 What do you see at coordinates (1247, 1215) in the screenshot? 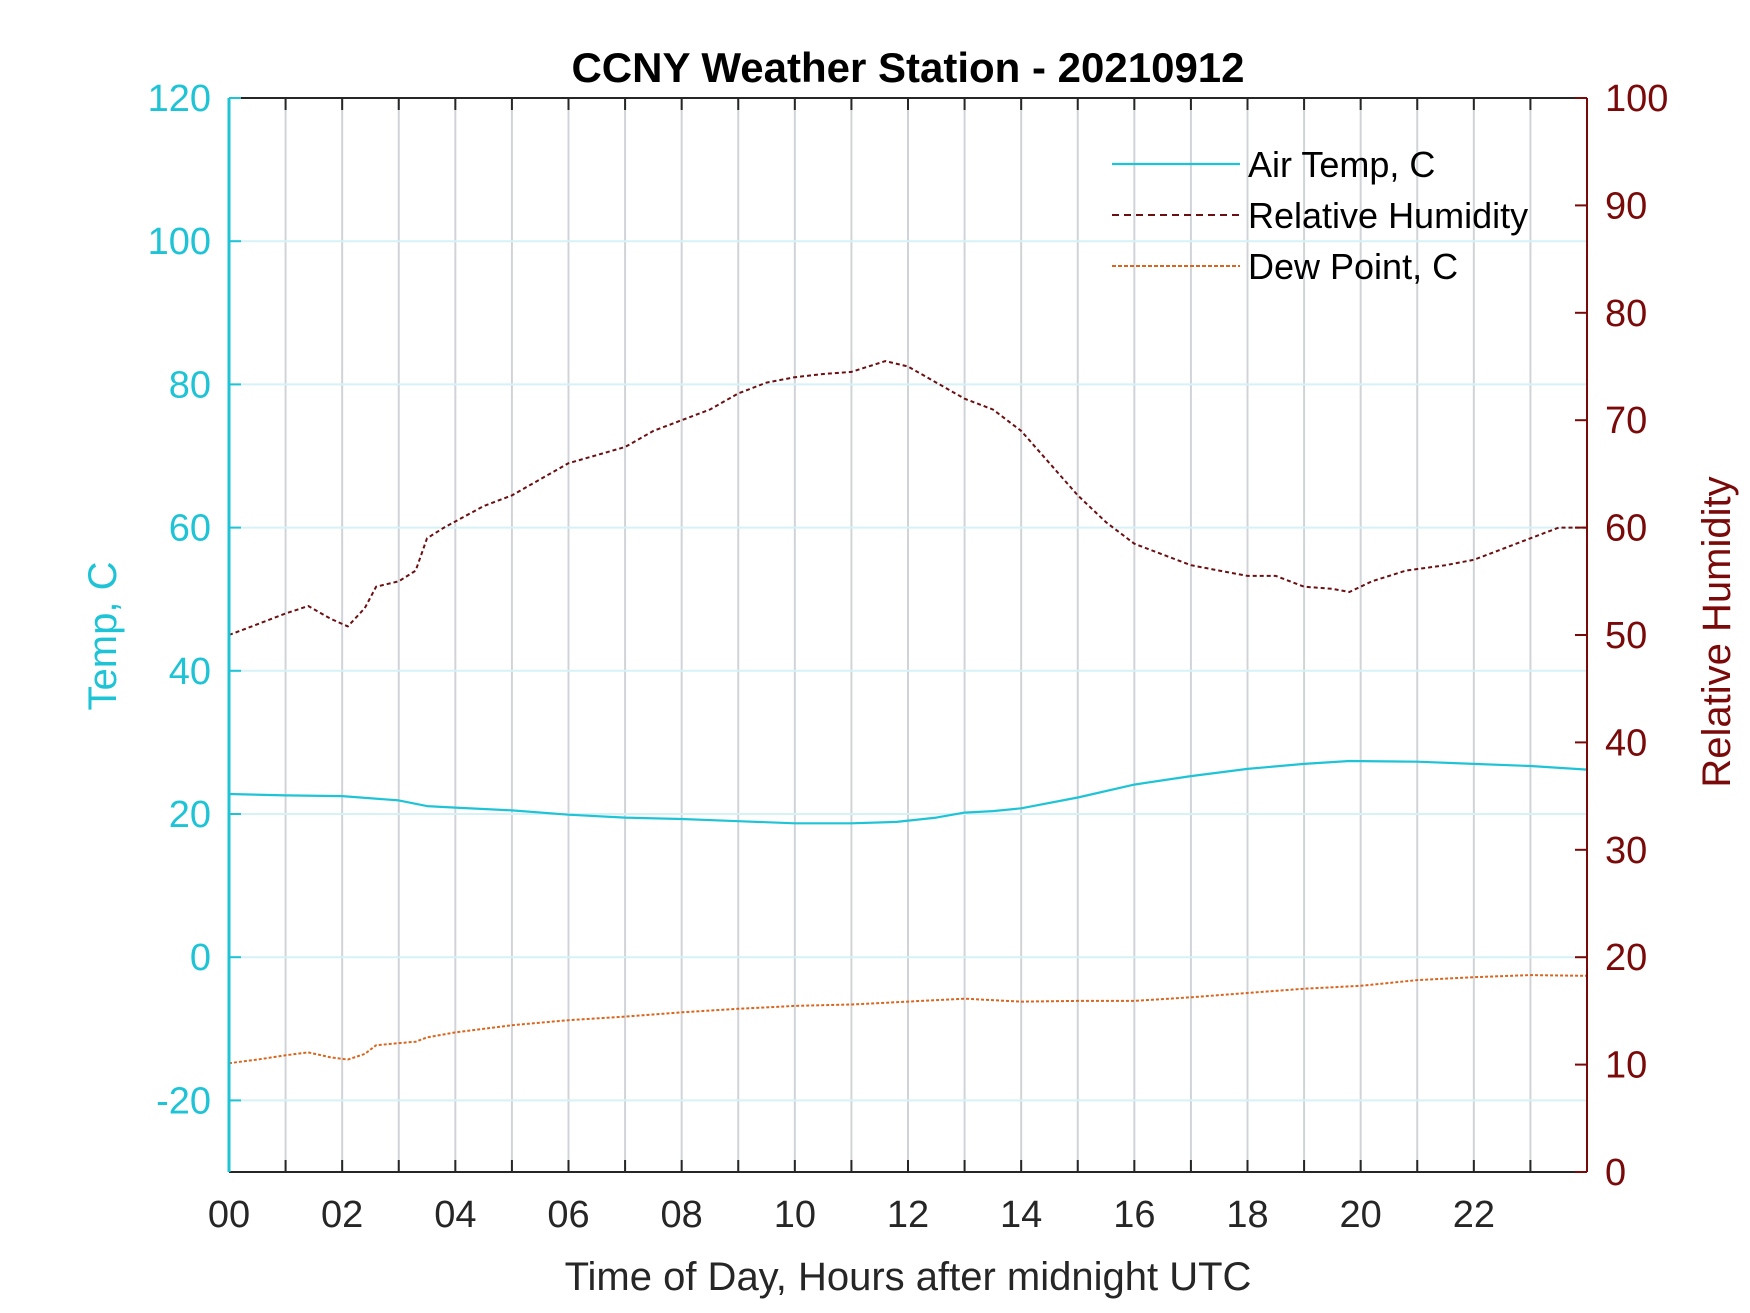
I see `x-tick-label: 18` at bounding box center [1247, 1215].